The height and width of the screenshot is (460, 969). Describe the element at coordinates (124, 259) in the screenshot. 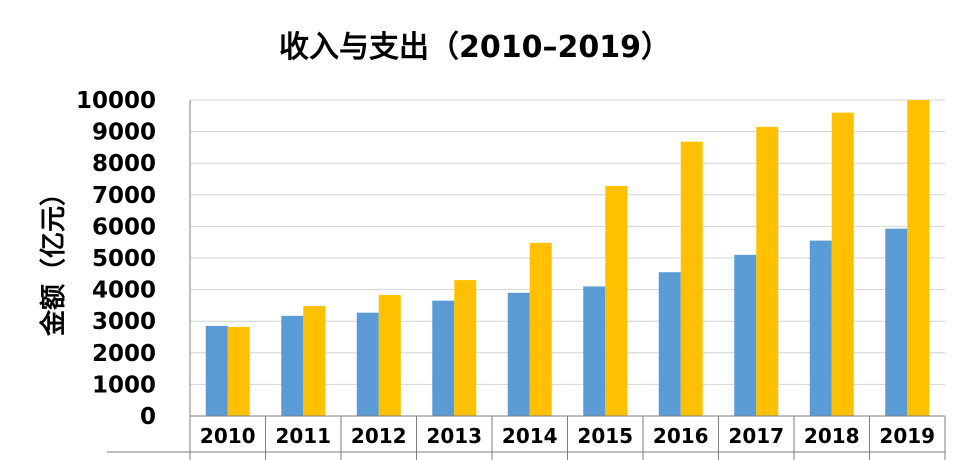

I see `y-tick-label: 5000` at that location.